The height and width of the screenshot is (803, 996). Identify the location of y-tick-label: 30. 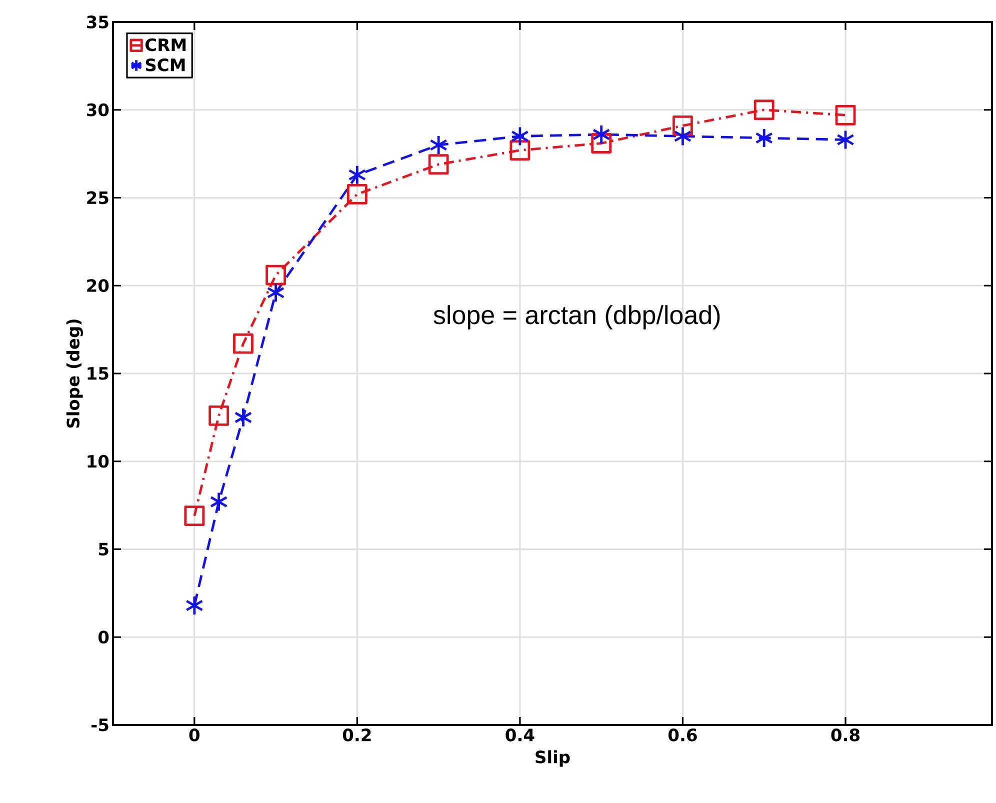
(97, 109).